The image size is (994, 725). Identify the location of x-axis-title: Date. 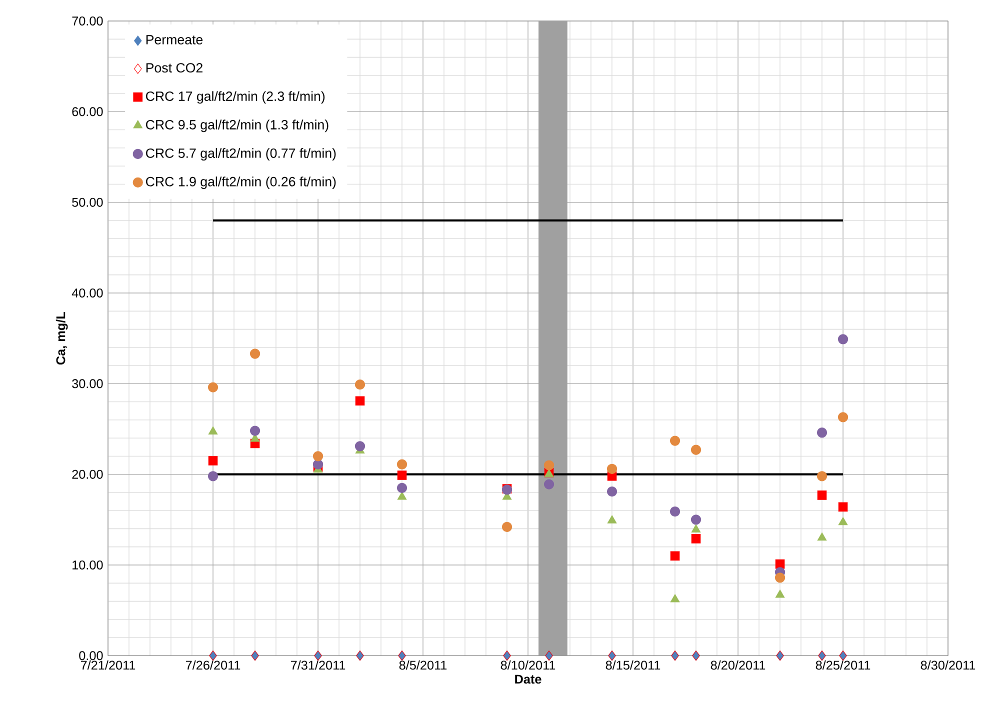
(528, 679).